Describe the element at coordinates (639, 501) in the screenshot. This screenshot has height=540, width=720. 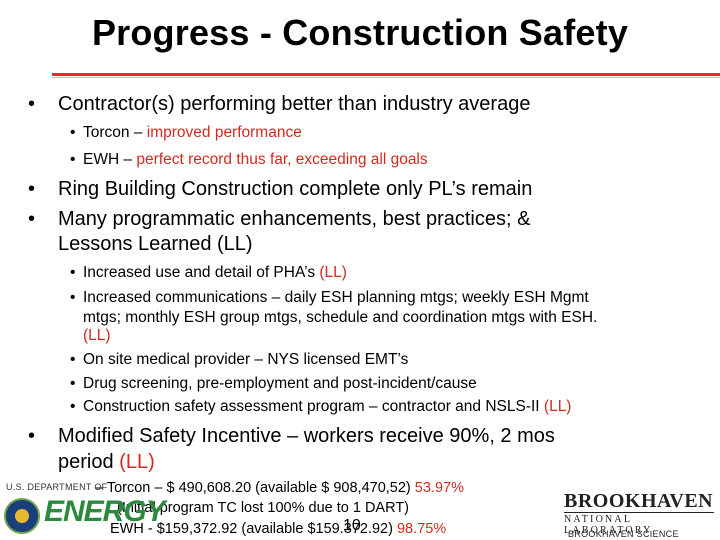
I see `bnl-name-text: BROOKHAVEN` at that location.